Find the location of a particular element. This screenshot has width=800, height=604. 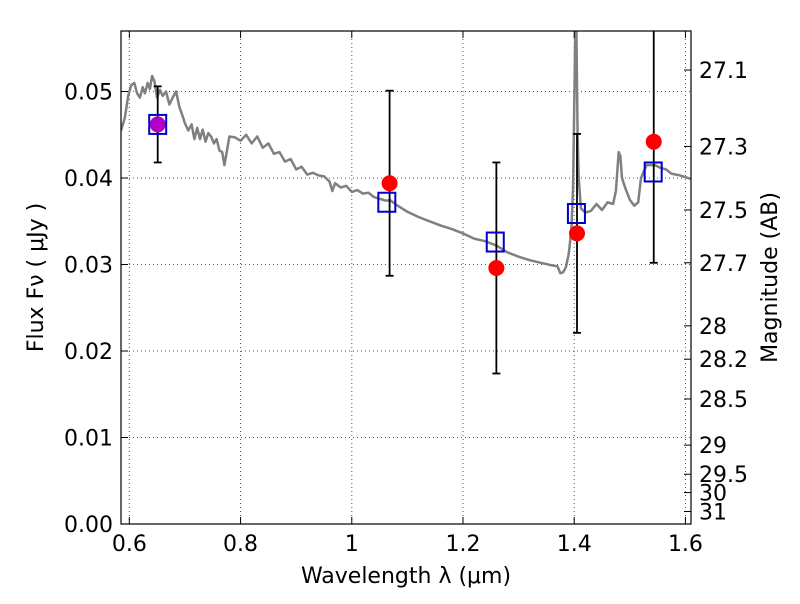

x-tick-label: 1.4 is located at coordinates (574, 544).